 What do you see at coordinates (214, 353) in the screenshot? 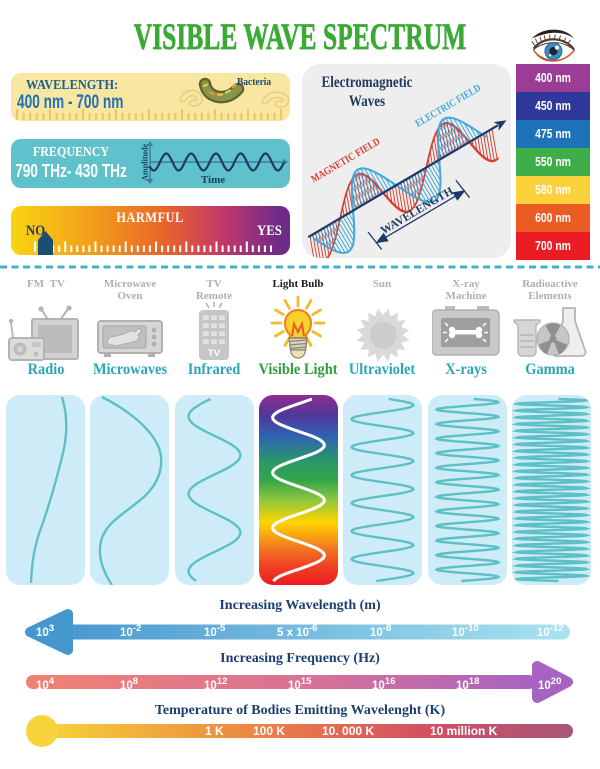
I see `svg-text: TV` at bounding box center [214, 353].